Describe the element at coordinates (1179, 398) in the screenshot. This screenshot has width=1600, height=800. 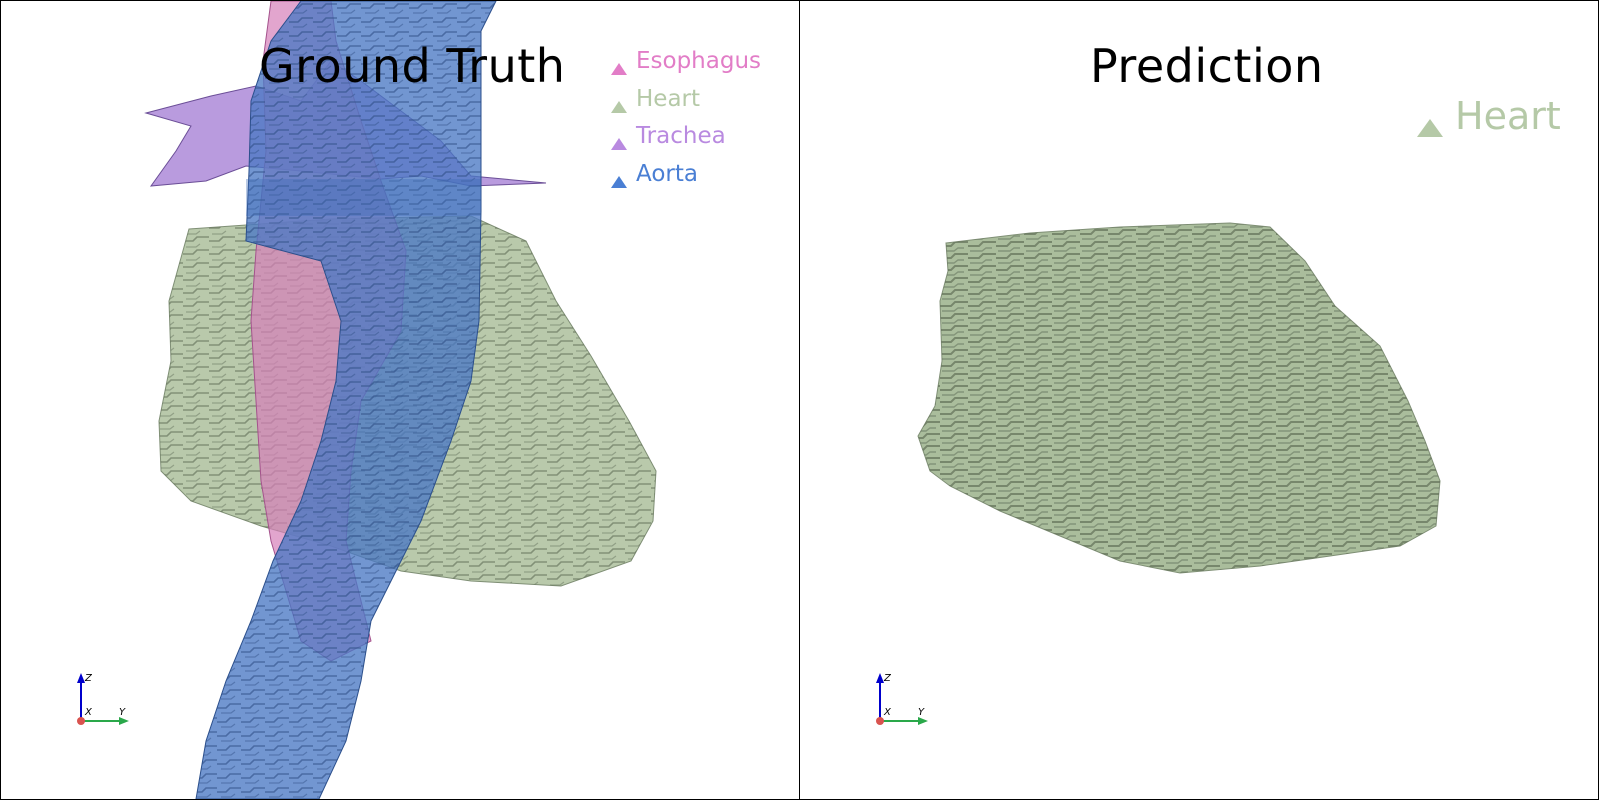
I see `heart-mesh` at that location.